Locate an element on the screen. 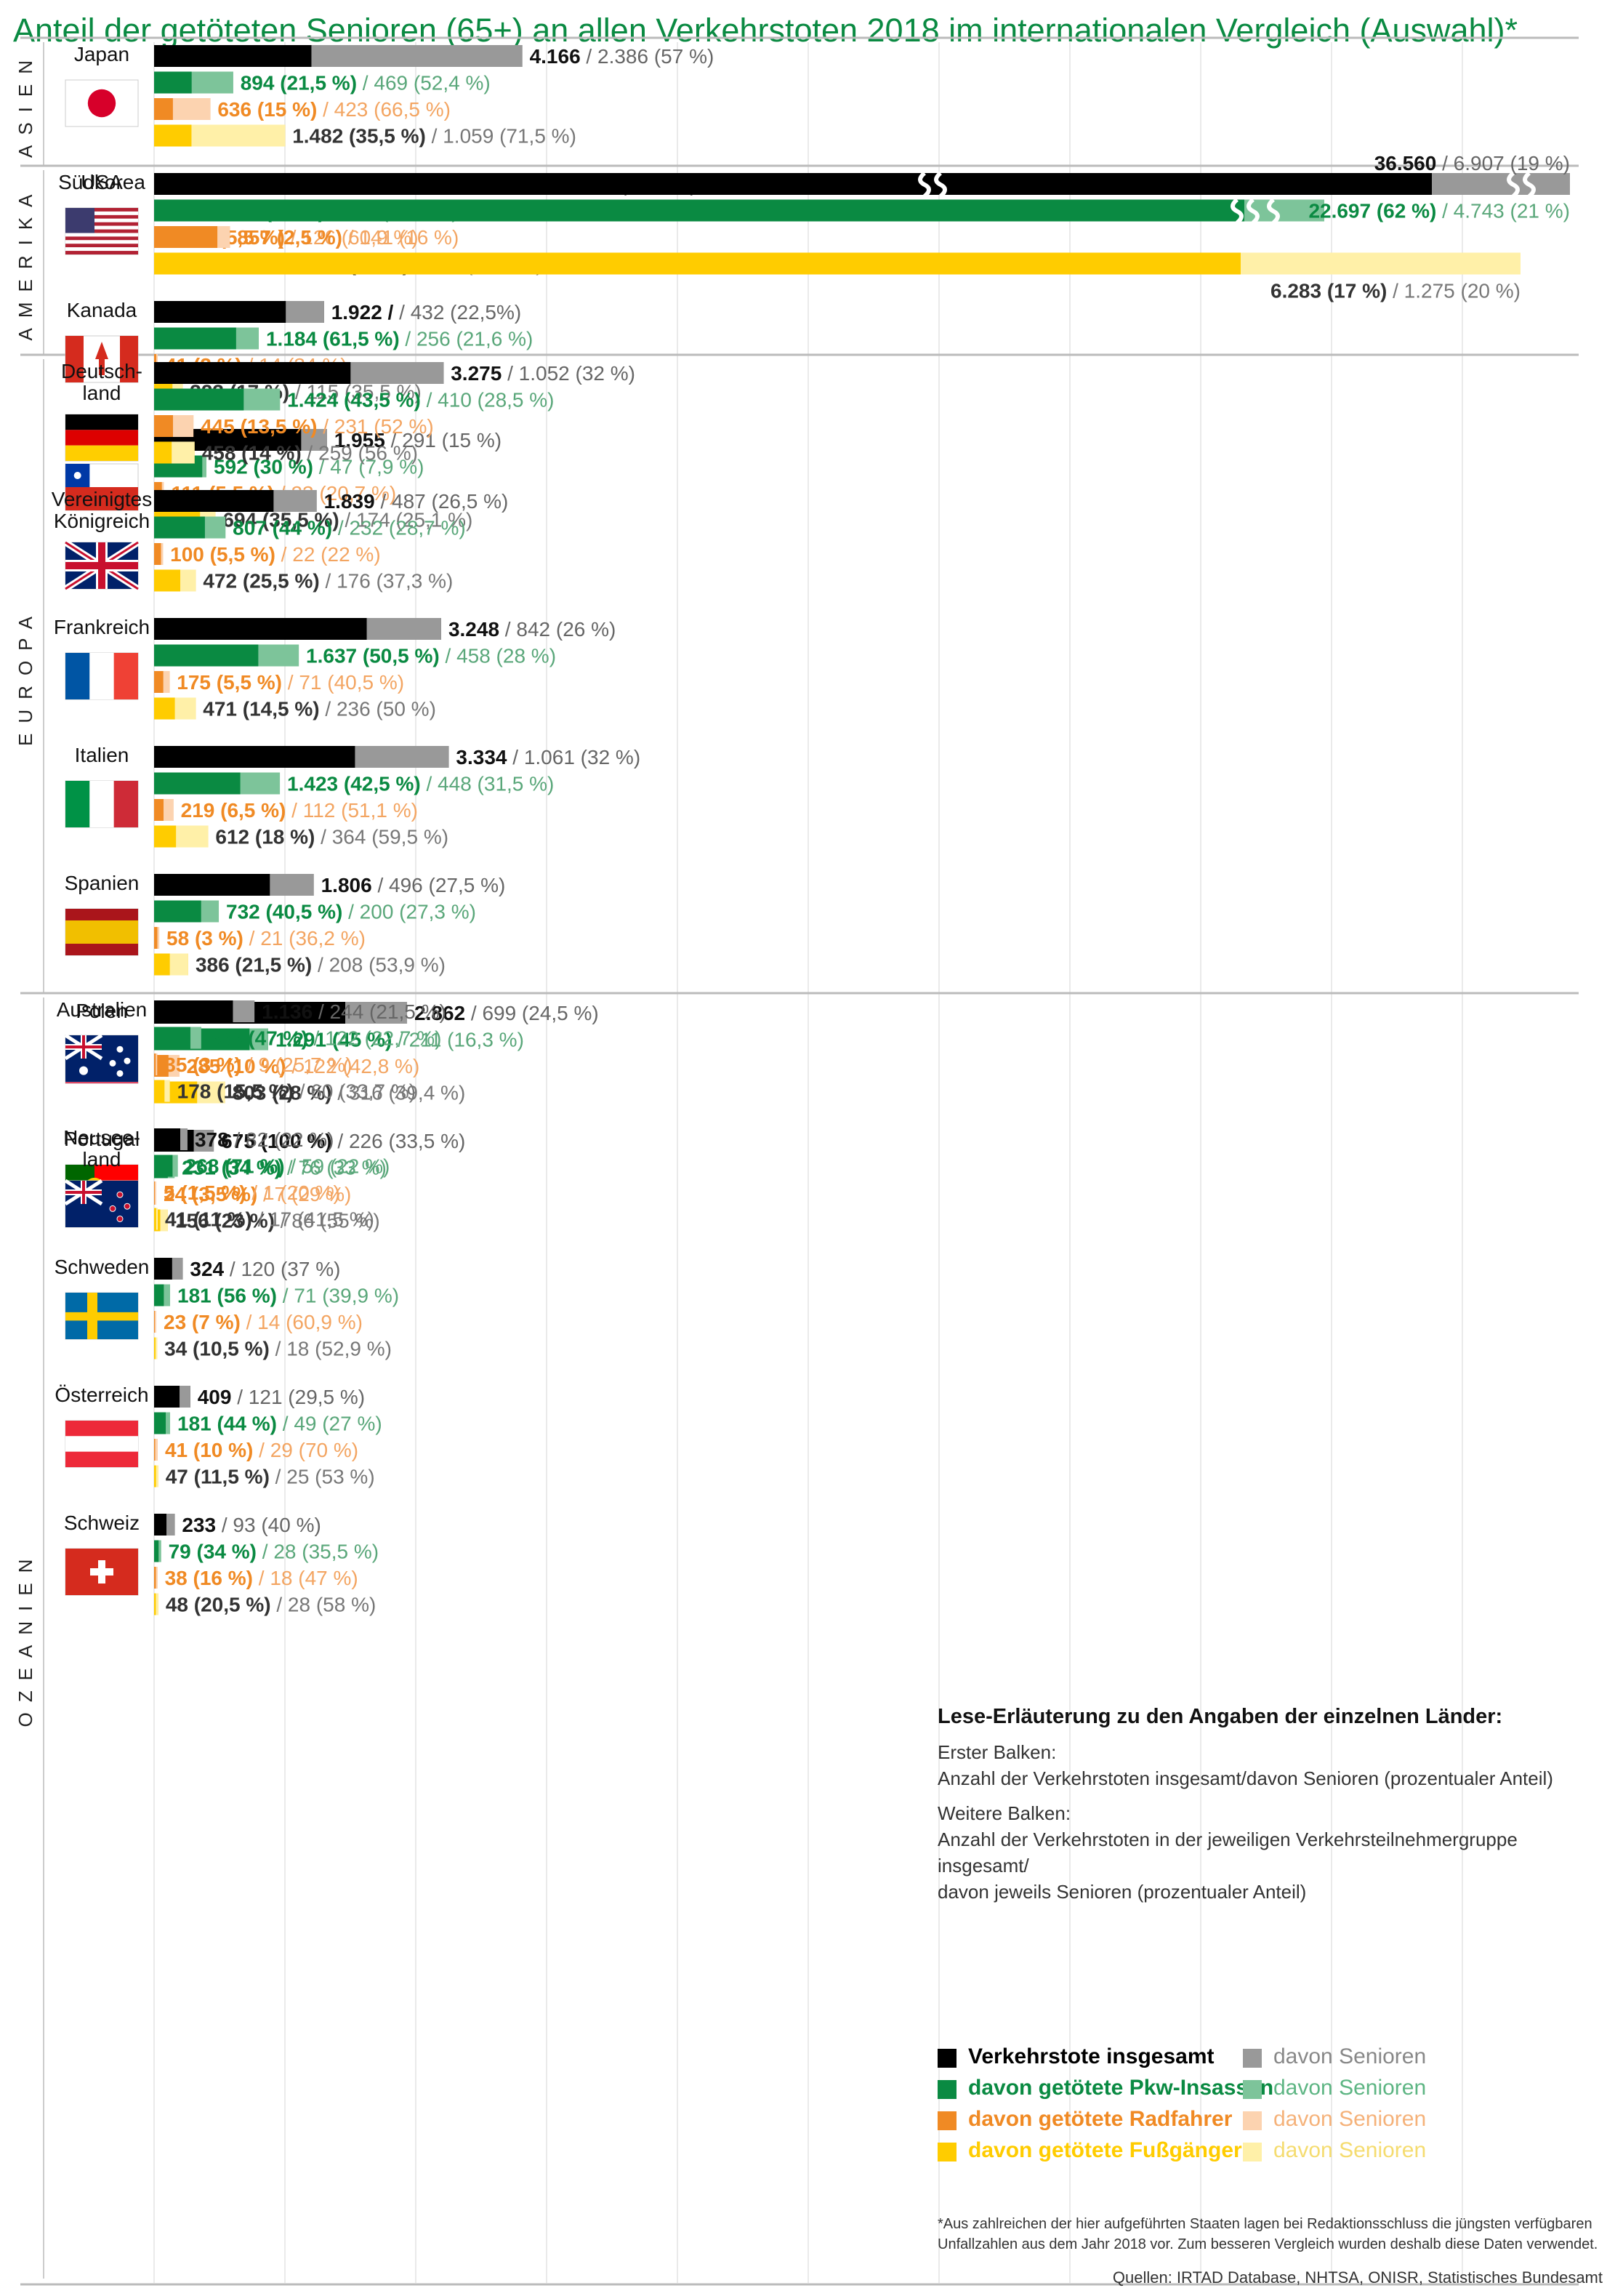  data-label-total: 472 (25,5 %) is located at coordinates (261, 581).